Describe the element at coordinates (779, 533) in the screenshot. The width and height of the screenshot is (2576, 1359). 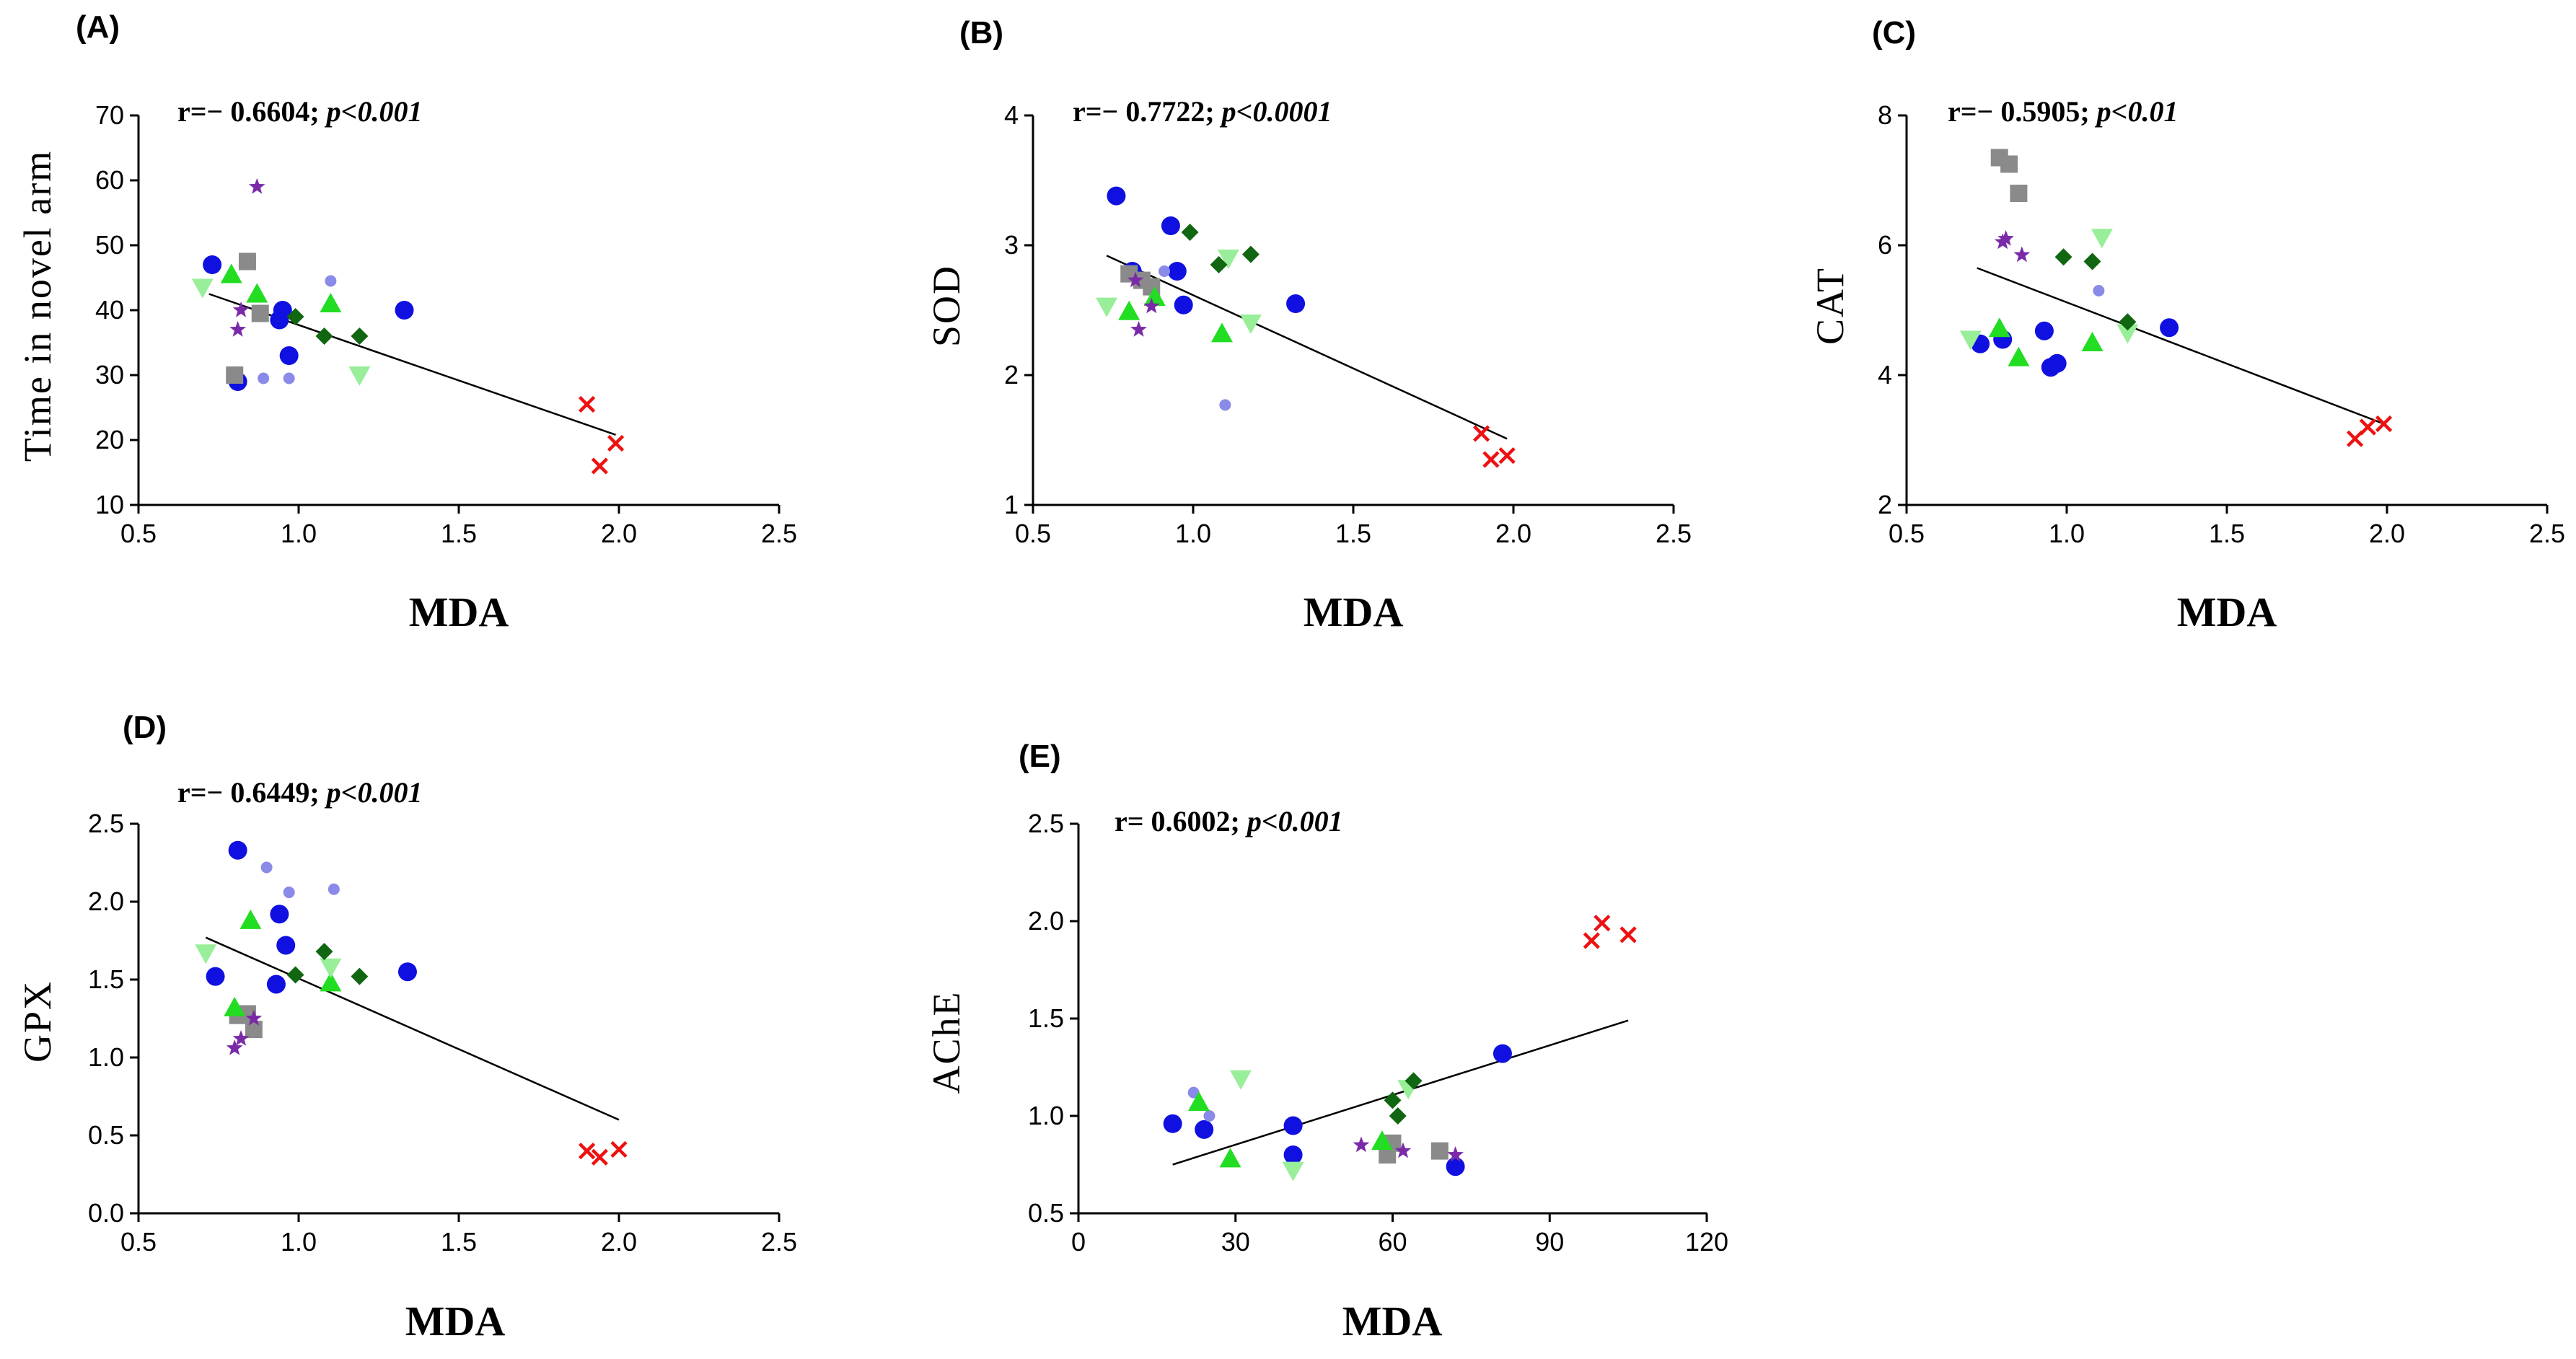
I see `x-tick-label: 2.5` at that location.